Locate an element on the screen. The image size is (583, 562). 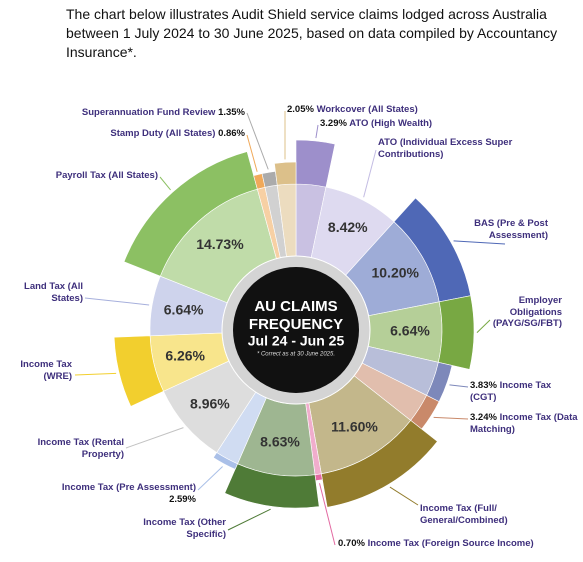
category-label: Land Tax (All States) is located at coordinates (53, 292).